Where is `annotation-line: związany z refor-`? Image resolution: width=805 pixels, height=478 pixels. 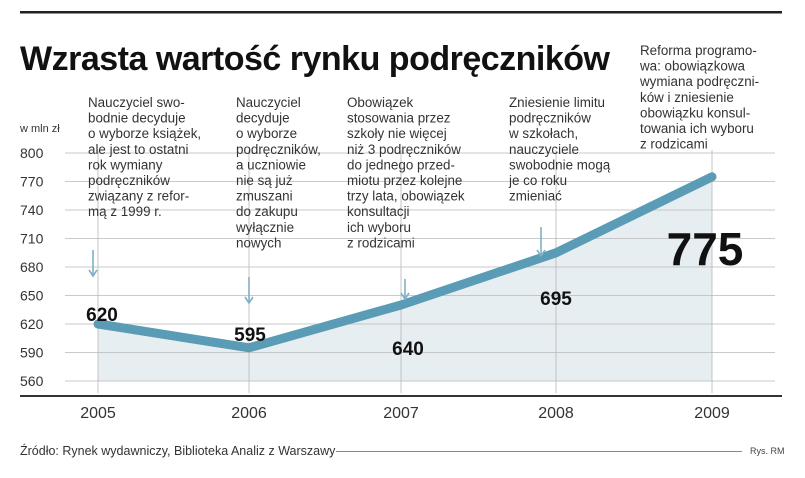 annotation-line: związany z refor- is located at coordinates (138, 196).